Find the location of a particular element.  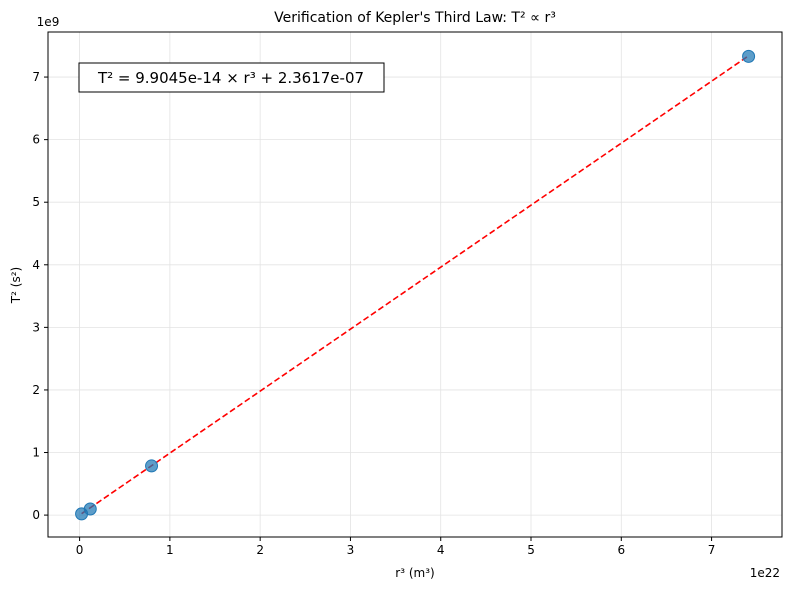

y-tick-label: 1 is located at coordinates (36, 453).